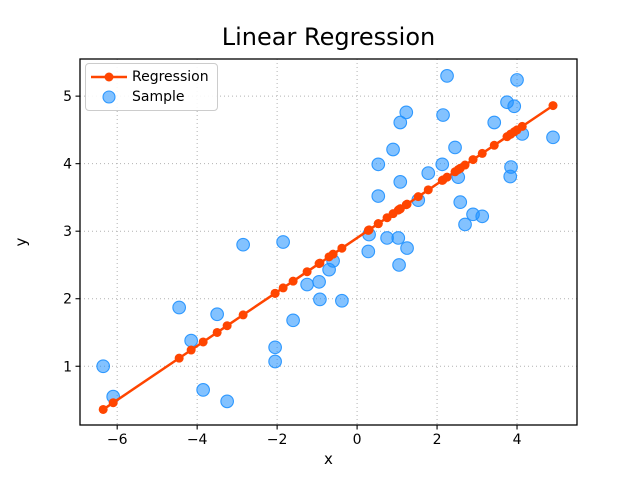 This screenshot has width=640, height=480. I want to click on x-tick-label: −4, so click(197, 440).